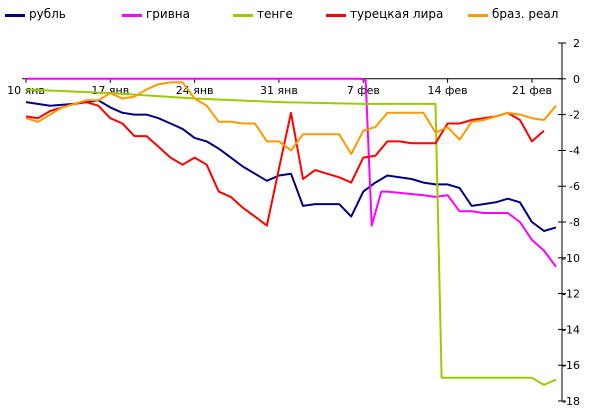  I want to click on x-tick-label-2: 24 янв, so click(195, 90).